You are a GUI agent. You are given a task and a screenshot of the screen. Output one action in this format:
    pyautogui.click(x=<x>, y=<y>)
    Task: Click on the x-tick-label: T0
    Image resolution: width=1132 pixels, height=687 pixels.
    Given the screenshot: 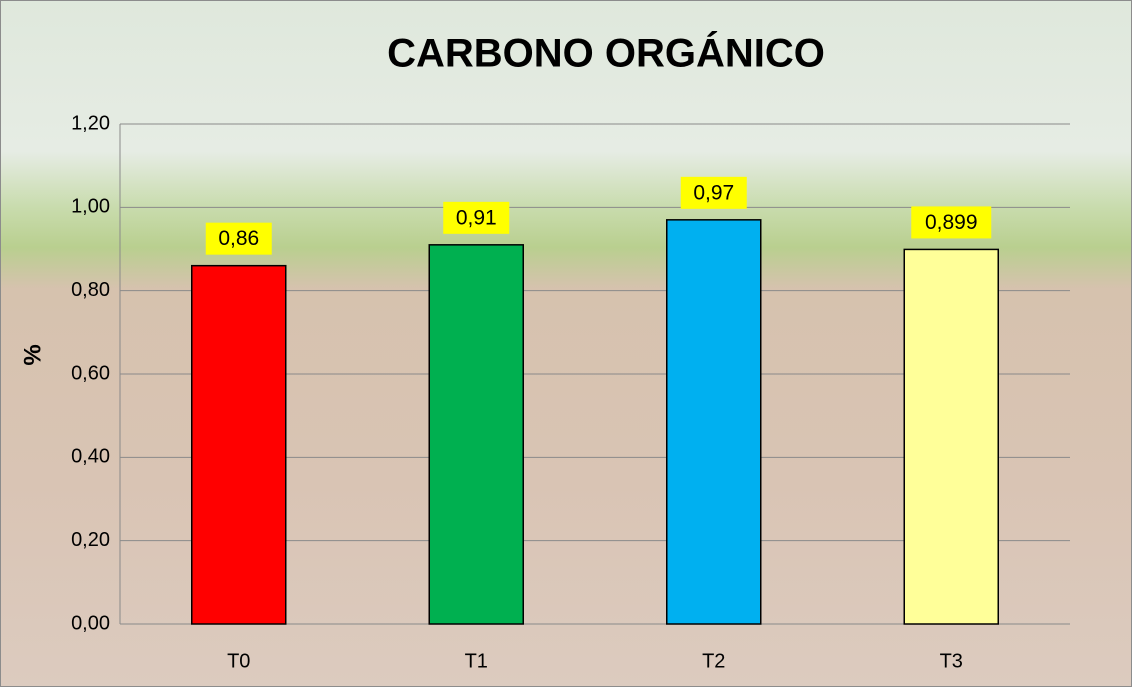 What is the action you would take?
    pyautogui.click(x=238, y=661)
    